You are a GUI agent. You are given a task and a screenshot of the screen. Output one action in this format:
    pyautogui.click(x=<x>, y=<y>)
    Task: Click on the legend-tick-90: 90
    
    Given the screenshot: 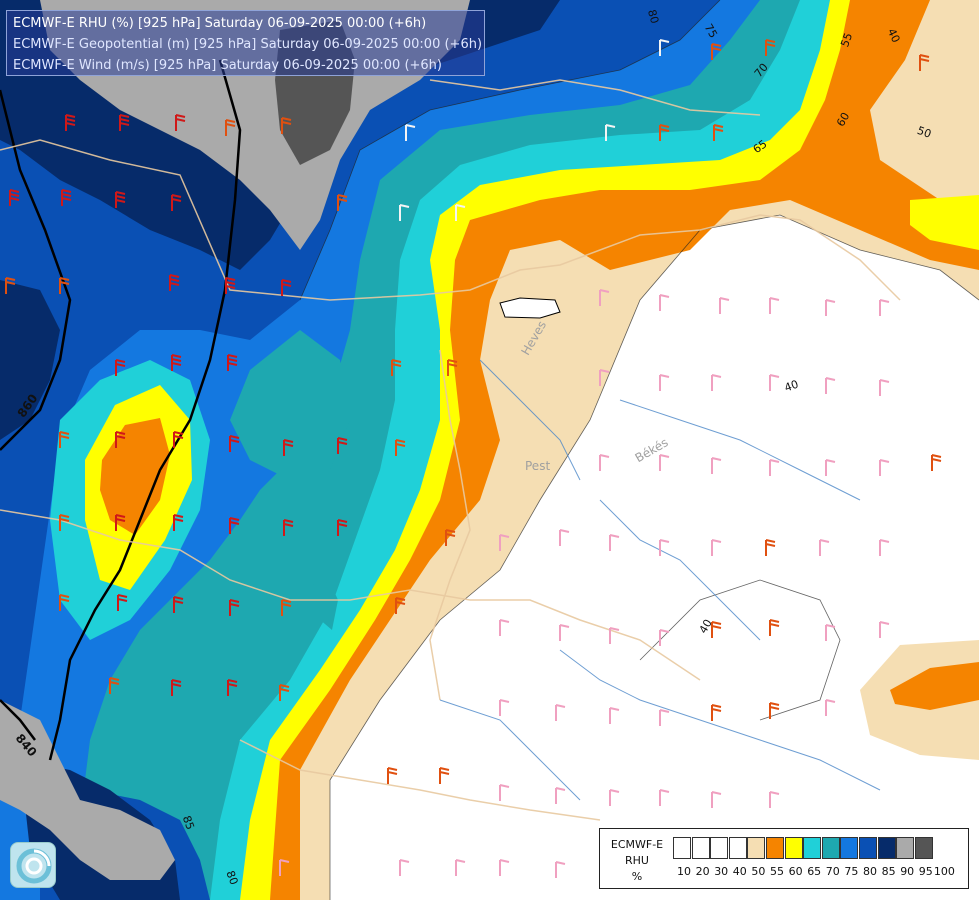 What is the action you would take?
    pyautogui.click(x=907, y=871)
    